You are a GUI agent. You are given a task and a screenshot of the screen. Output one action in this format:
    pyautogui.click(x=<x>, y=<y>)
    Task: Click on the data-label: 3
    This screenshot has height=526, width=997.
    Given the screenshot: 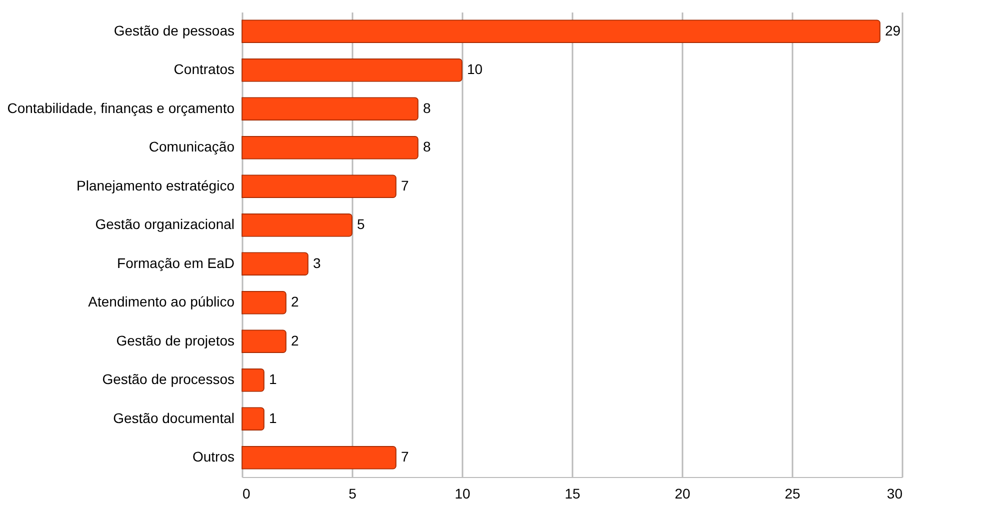 What is the action you would take?
    pyautogui.click(x=317, y=262)
    